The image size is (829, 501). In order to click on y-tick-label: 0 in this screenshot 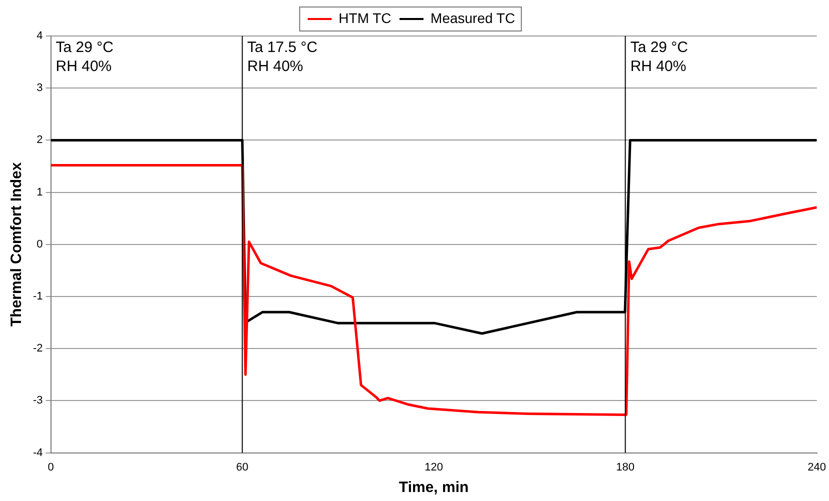, I will do `click(39, 244)`.